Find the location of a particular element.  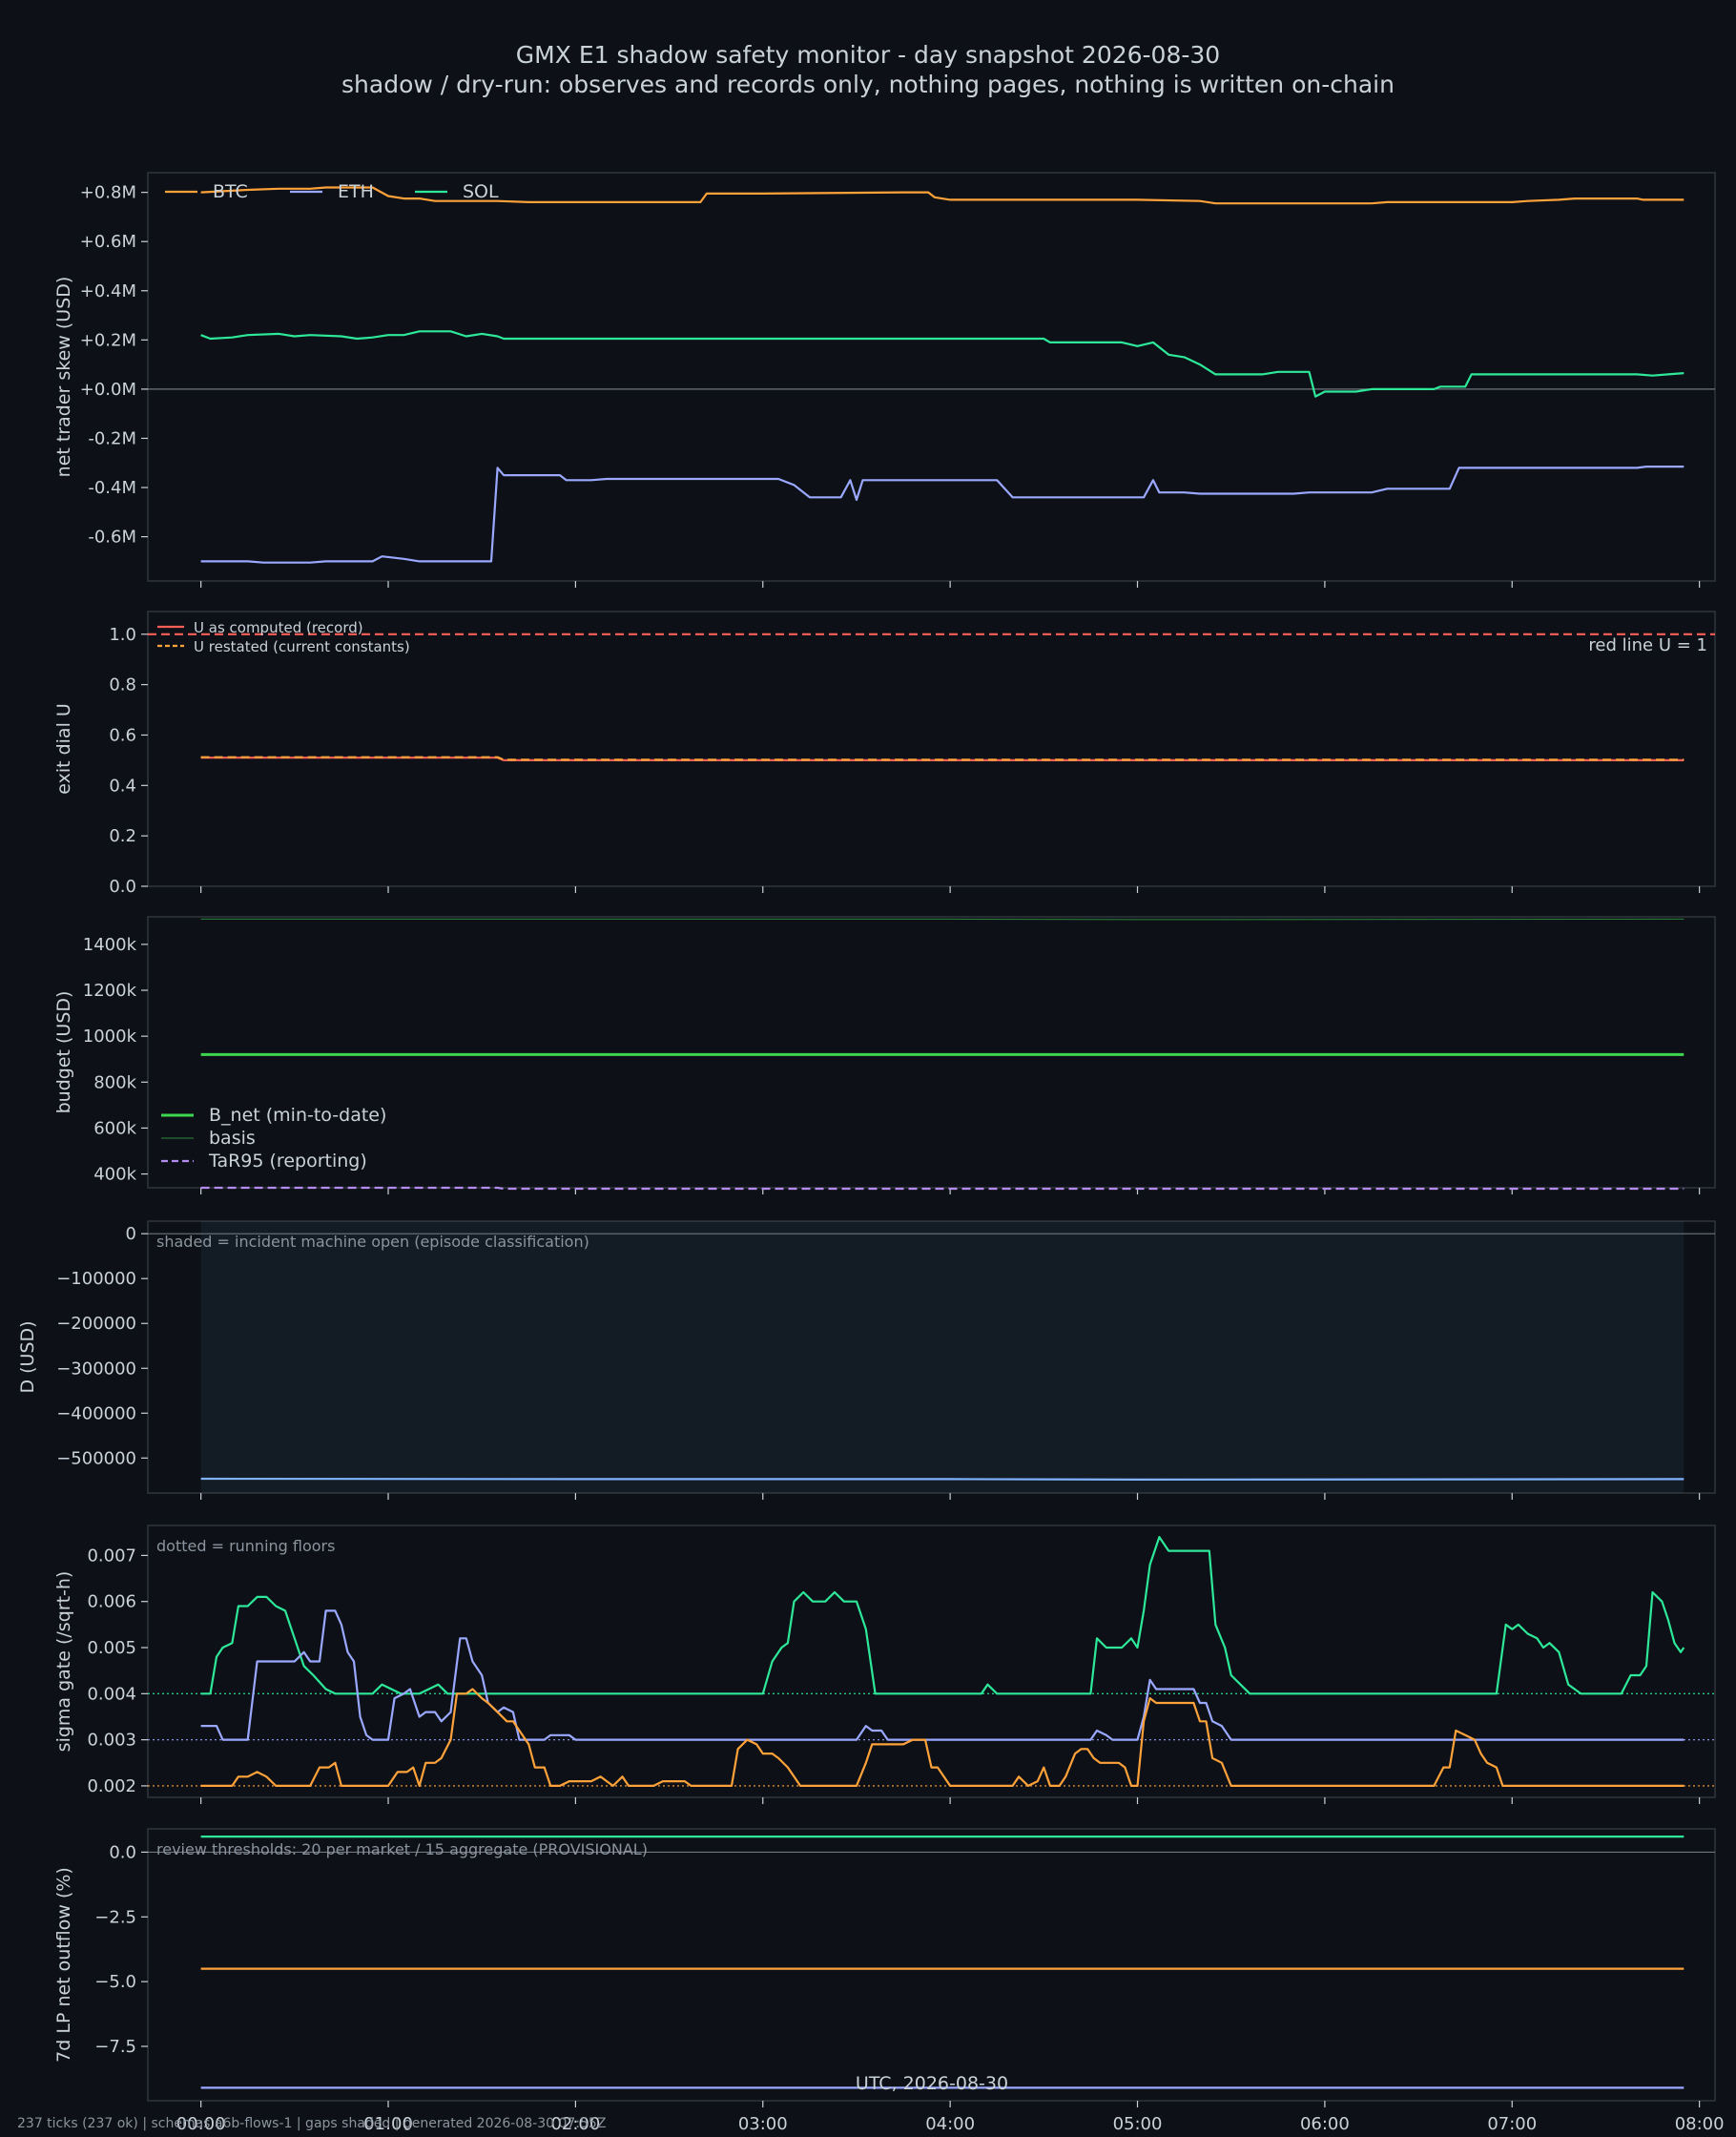

y-tick-label: 0.004 is located at coordinates (111, 1694).